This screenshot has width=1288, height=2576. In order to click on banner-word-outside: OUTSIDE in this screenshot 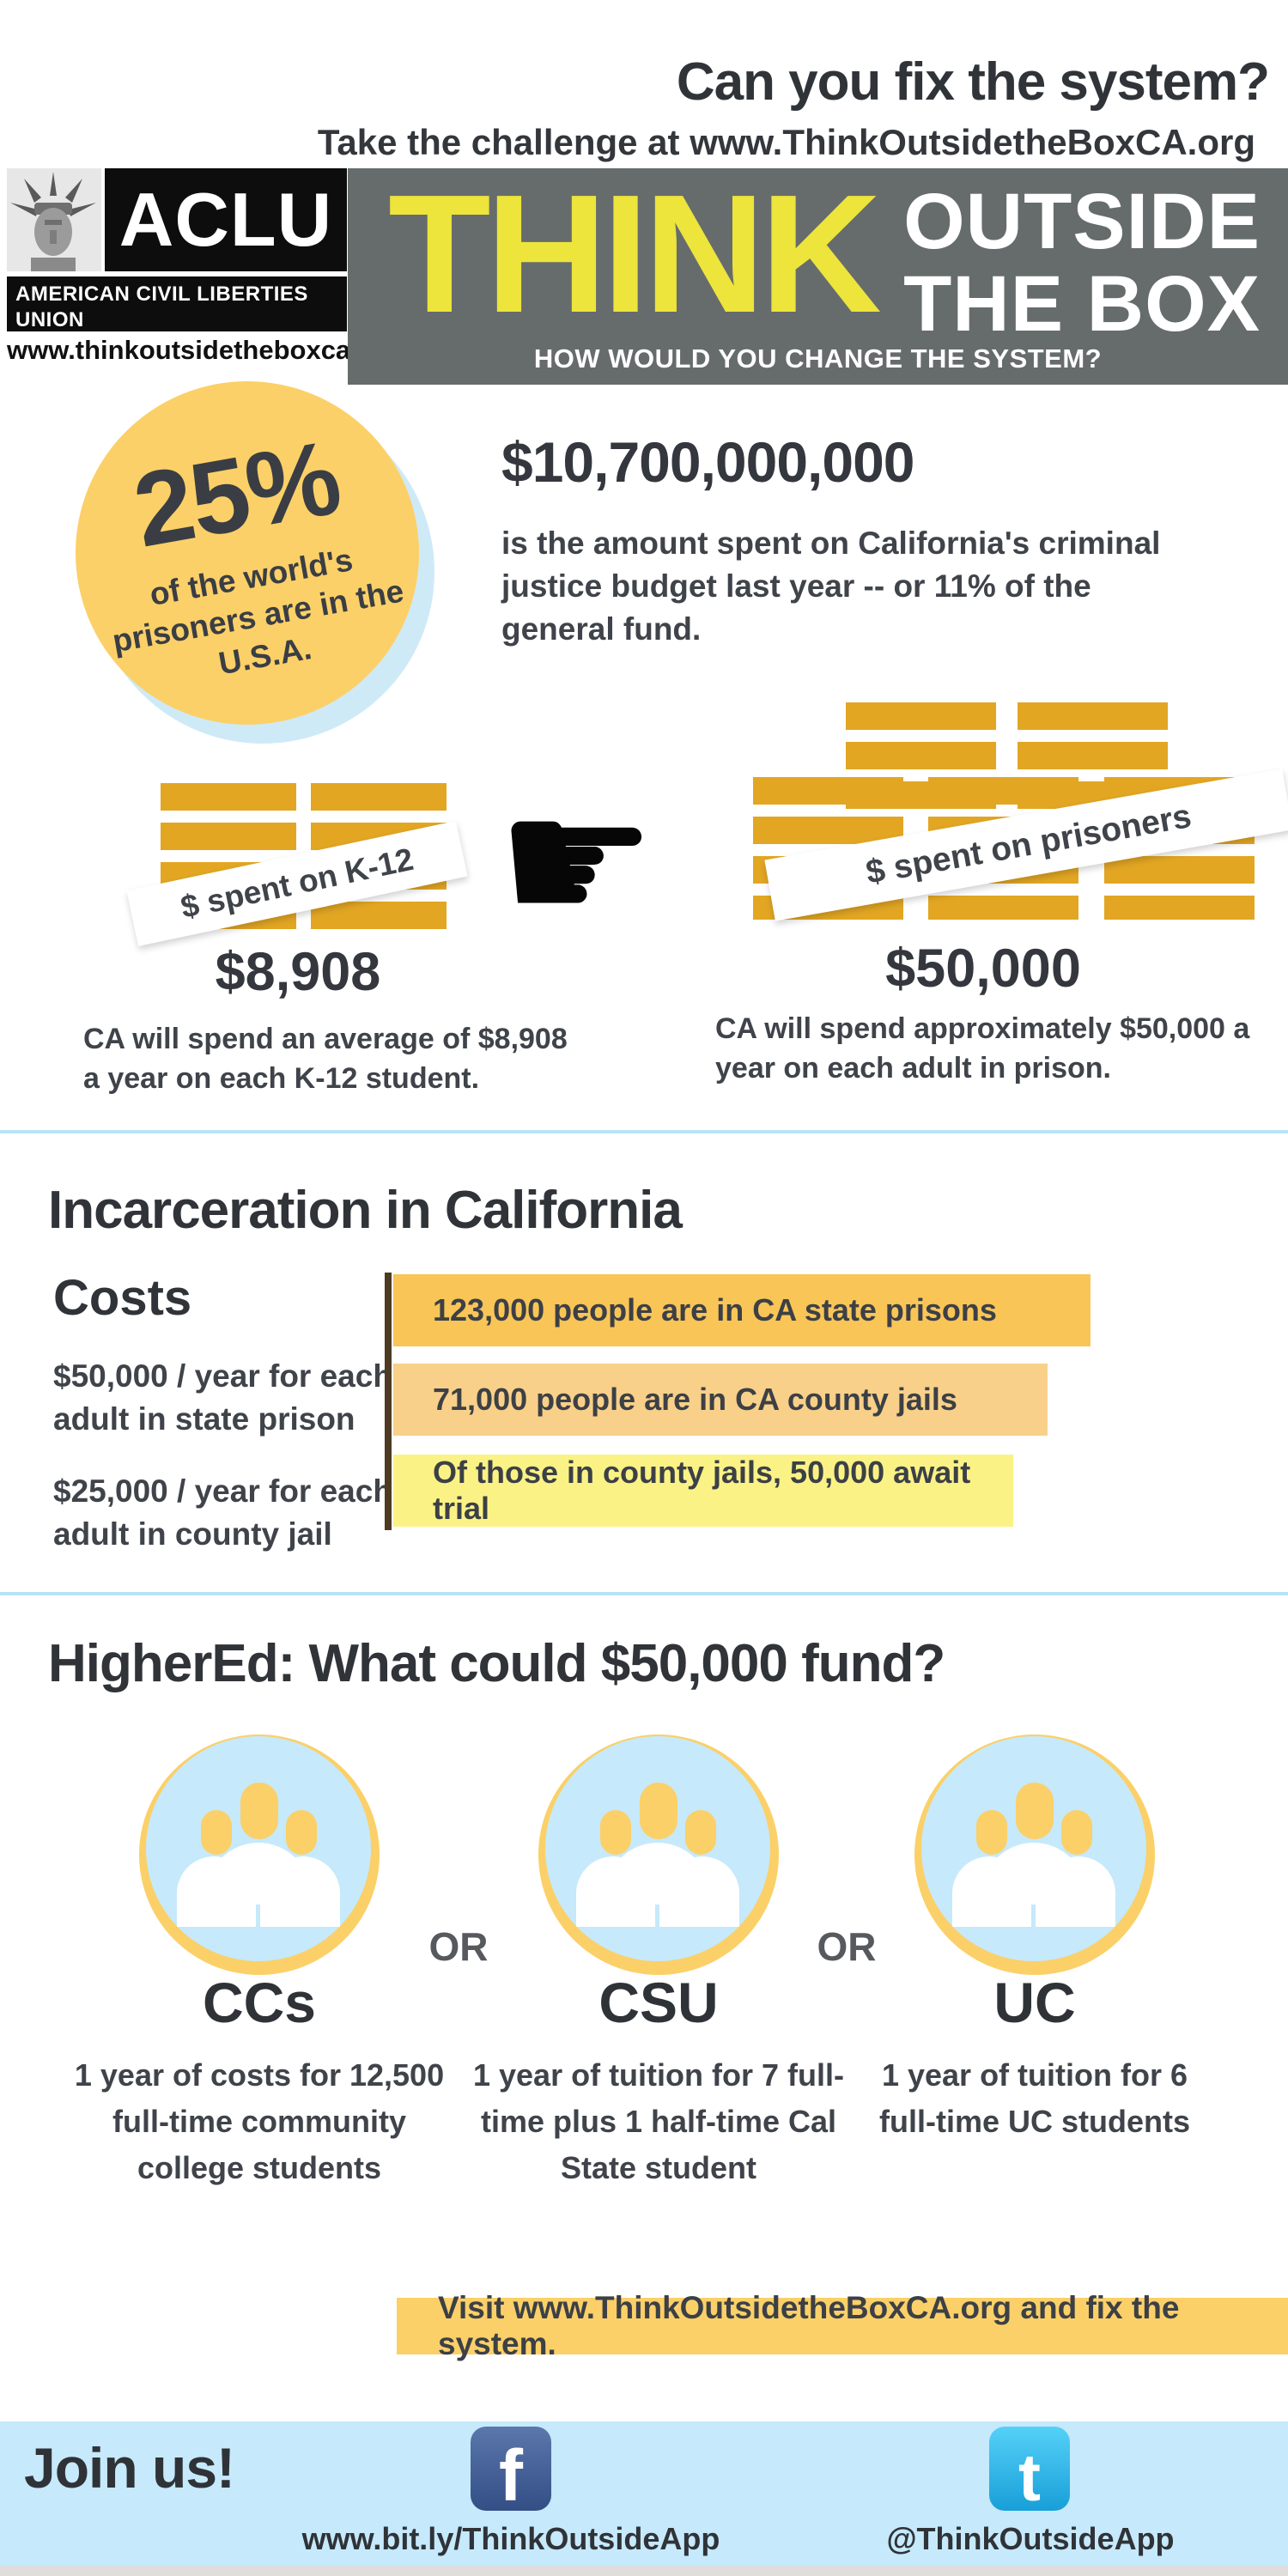, I will do `click(1082, 221)`.